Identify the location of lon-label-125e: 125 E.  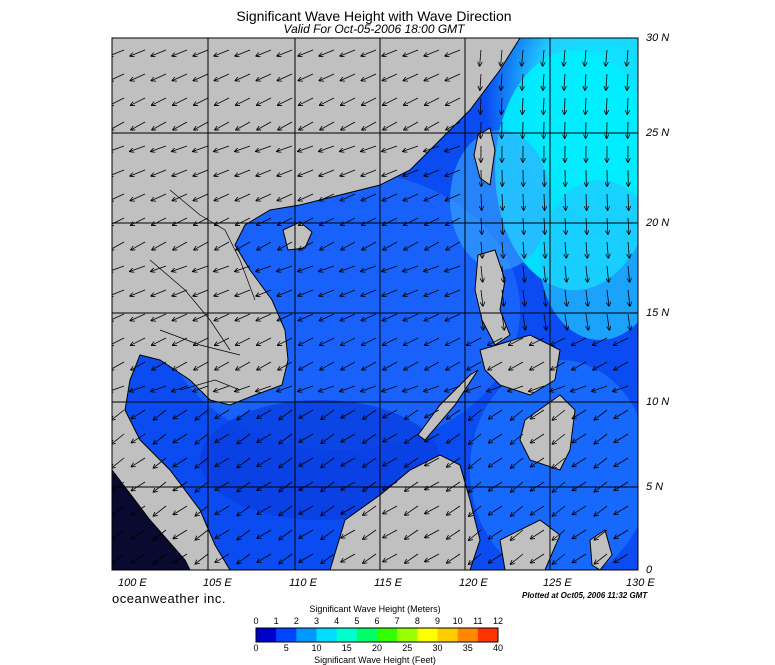
(557, 583).